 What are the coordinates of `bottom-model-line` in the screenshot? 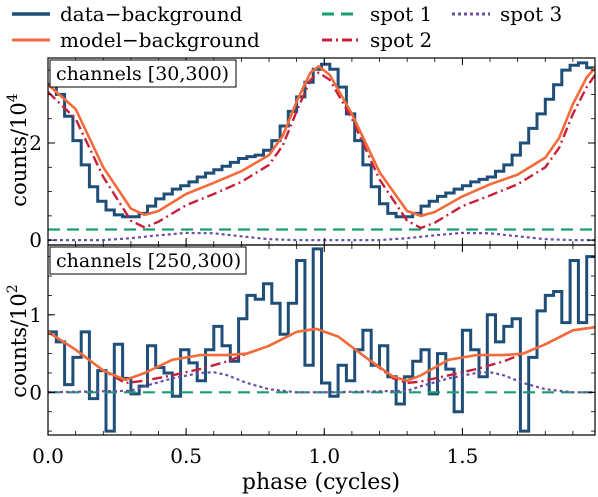 It's located at (321, 354).